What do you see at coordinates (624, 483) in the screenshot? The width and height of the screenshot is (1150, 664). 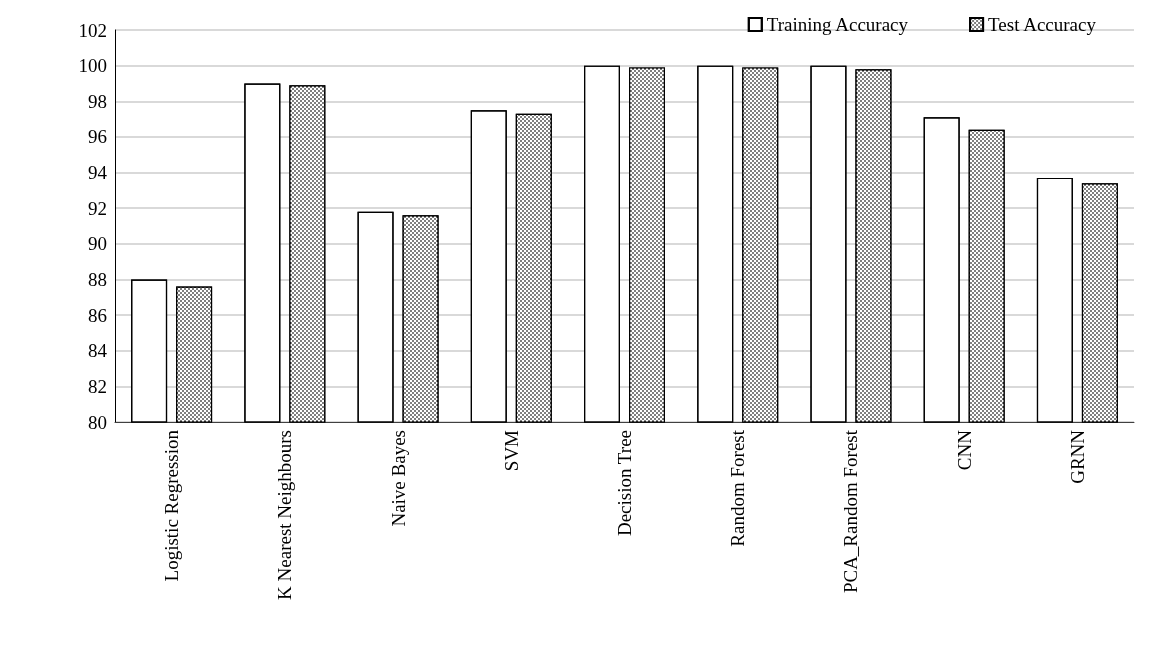 I see `x-tick-label: Decision Tree` at bounding box center [624, 483].